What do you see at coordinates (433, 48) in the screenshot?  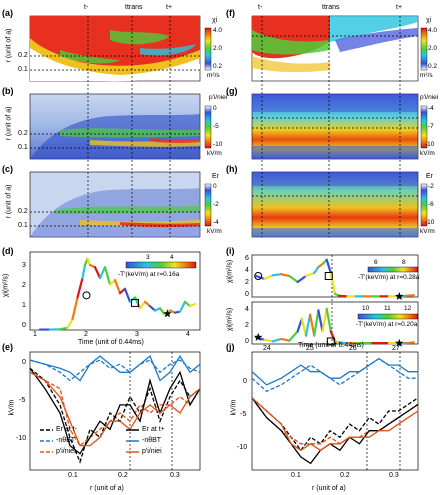 I see `cb-f-tick-1: 2.0` at bounding box center [433, 48].